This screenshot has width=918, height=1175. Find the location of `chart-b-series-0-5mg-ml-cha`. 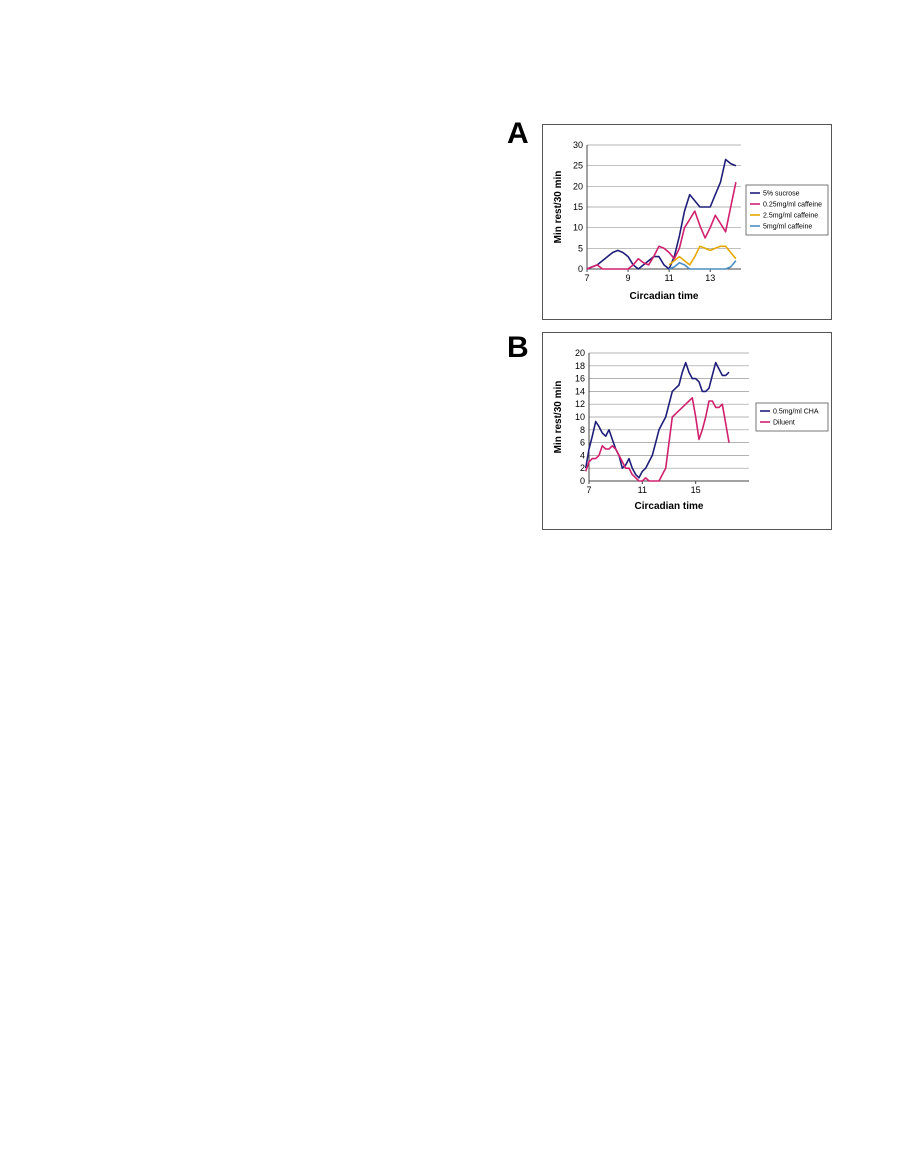

chart-b-series-0-5mg-ml-cha is located at coordinates (657, 420).